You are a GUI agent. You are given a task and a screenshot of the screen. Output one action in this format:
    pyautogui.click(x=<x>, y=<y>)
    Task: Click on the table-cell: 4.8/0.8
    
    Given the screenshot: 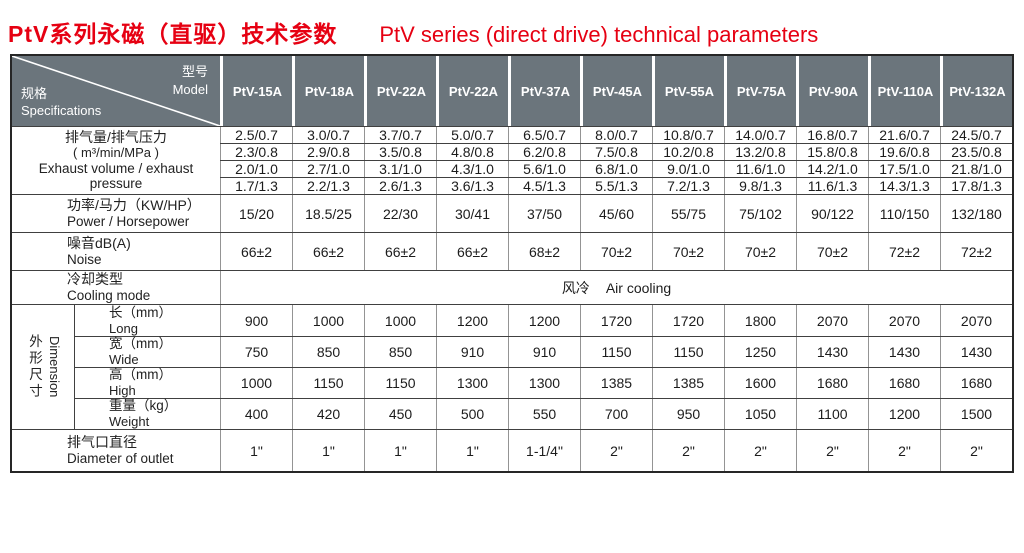 What is the action you would take?
    pyautogui.click(x=472, y=152)
    